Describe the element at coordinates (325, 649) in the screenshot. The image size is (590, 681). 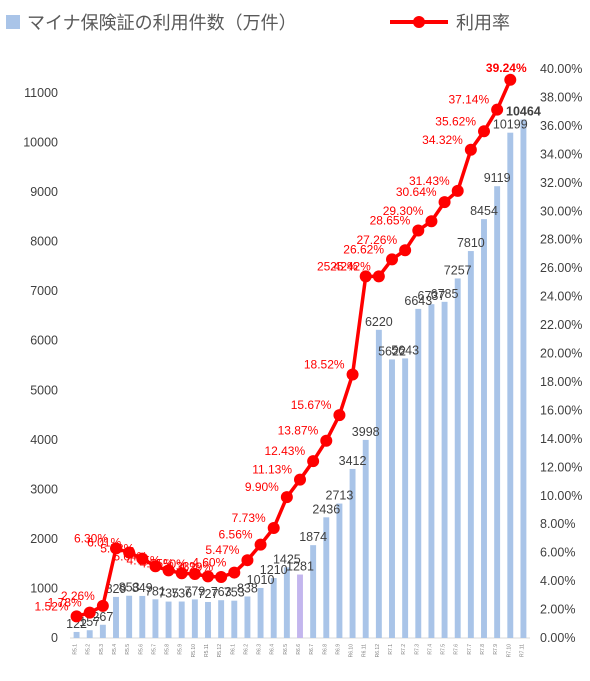
I see `x-tick-label: R6.8` at that location.